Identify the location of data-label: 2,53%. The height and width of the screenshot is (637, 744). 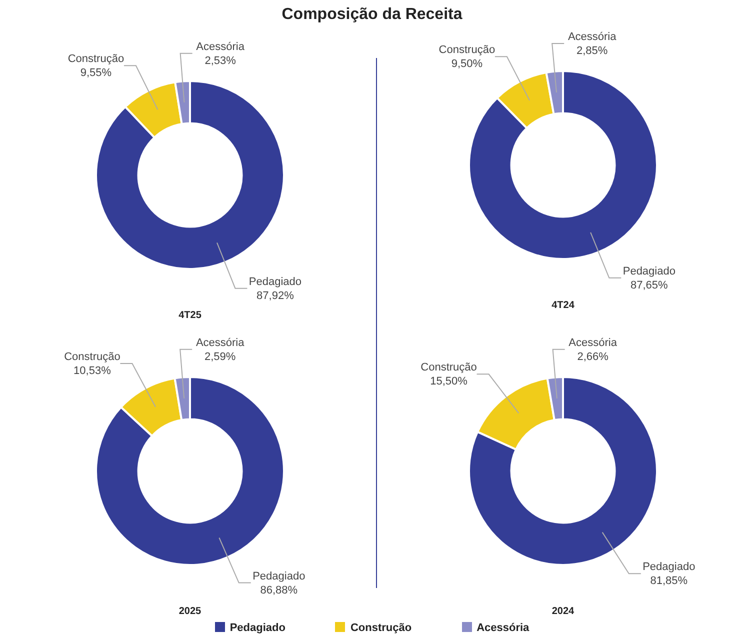
(220, 60).